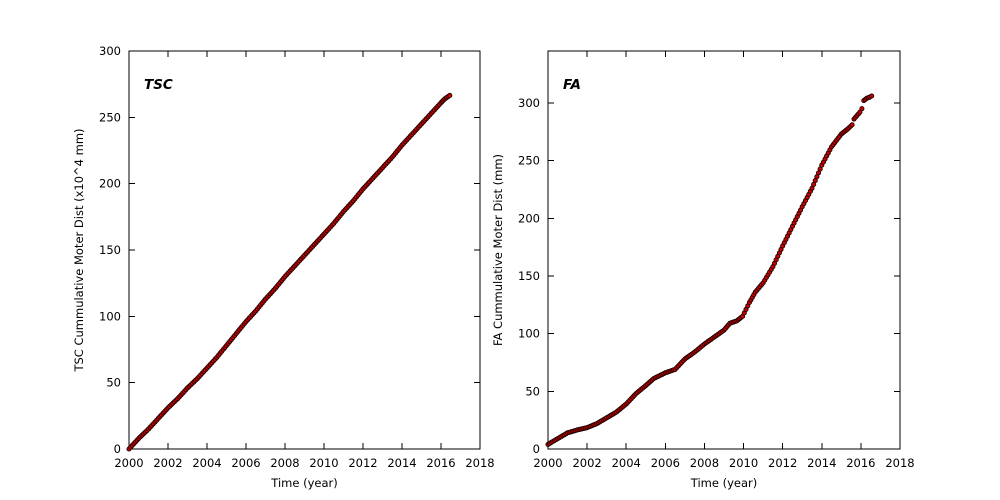 Image resolution: width=1000 pixels, height=500 pixels. I want to click on fa-y-axis-label: FA Cummulative Moter Dist (mm), so click(498, 250).